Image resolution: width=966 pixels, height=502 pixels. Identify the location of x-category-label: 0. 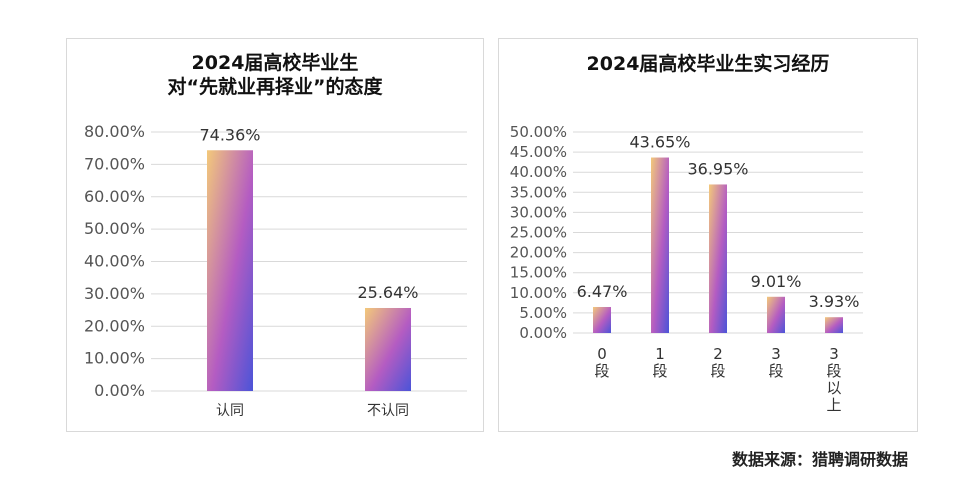
(602, 354).